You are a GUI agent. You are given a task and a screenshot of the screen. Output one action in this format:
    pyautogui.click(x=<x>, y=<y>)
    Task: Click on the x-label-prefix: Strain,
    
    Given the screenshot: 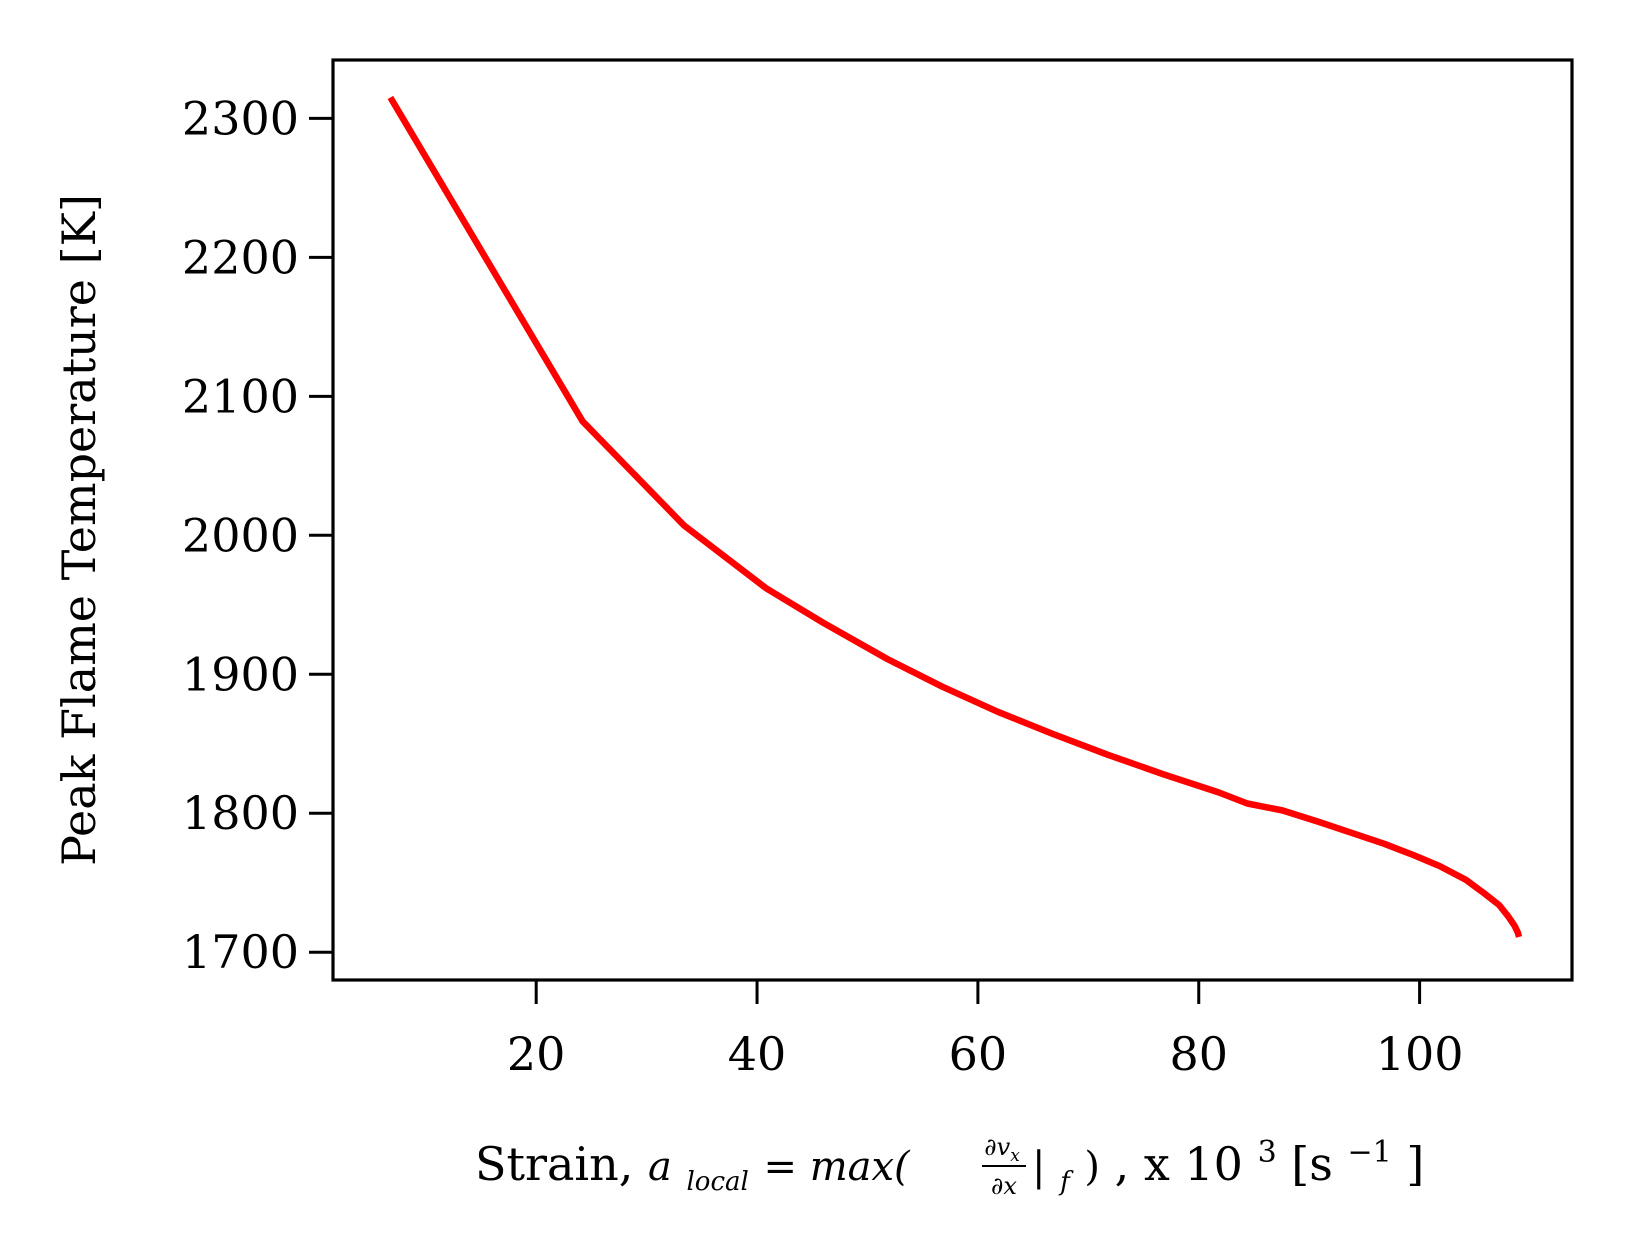 What is the action you would take?
    pyautogui.click(x=561, y=1164)
    